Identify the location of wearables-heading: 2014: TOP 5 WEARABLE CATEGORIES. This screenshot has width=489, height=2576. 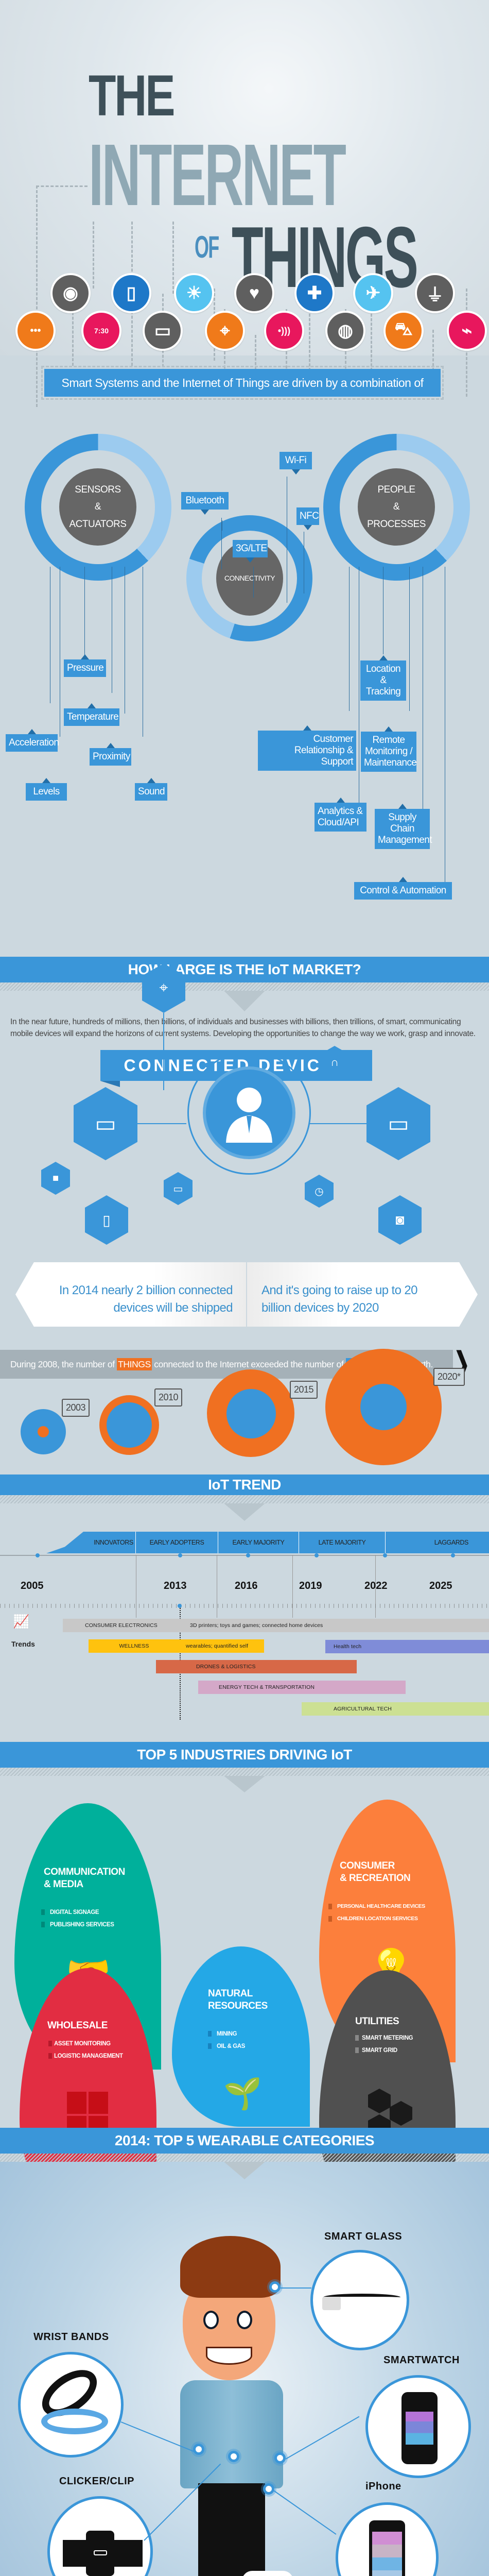
(244, 2141).